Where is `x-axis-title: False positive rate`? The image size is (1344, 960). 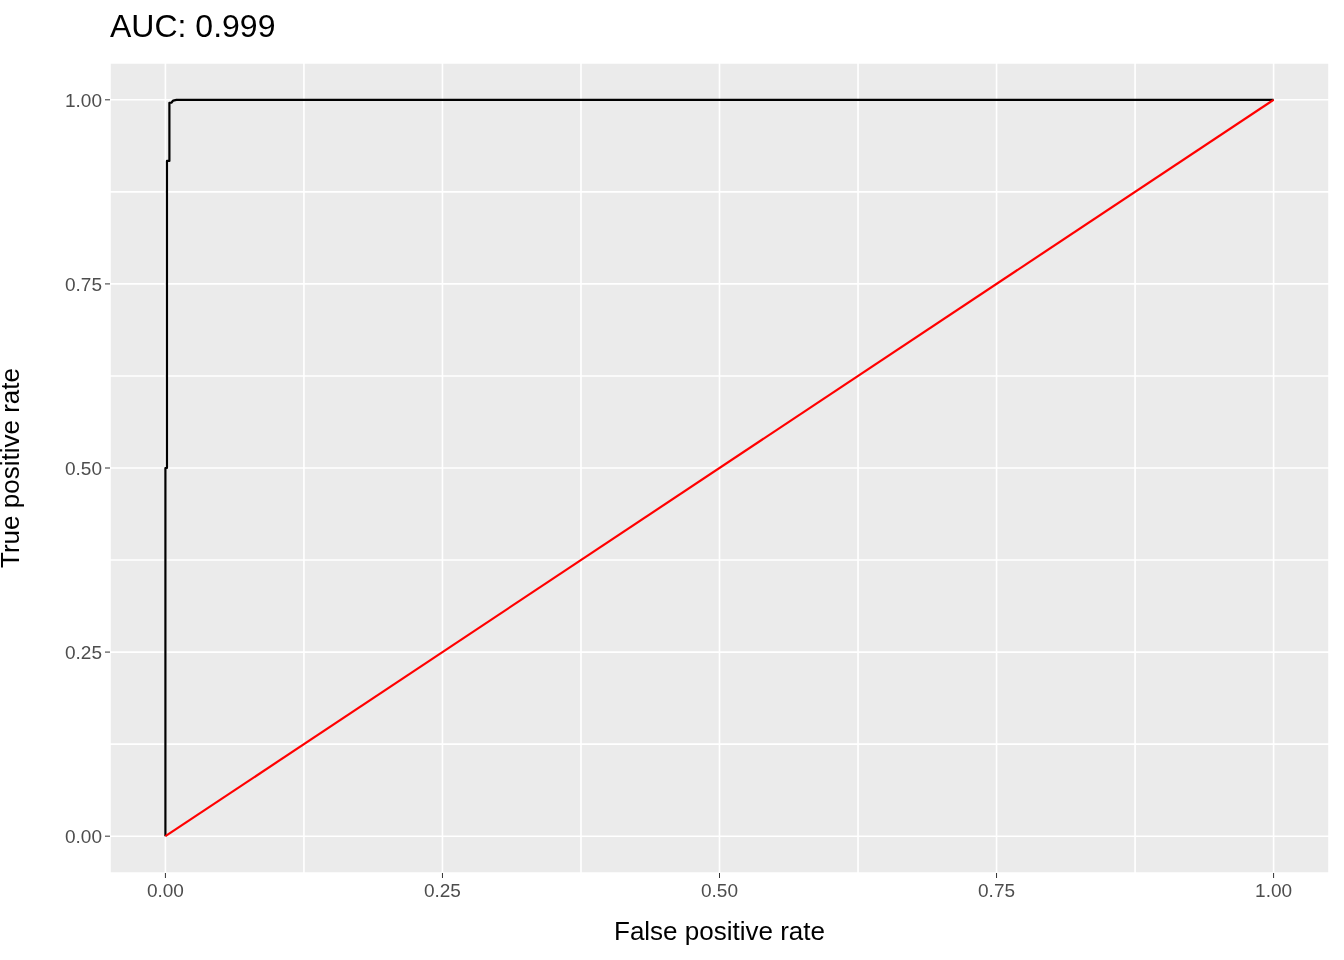
x-axis-title: False positive rate is located at coordinates (719, 931).